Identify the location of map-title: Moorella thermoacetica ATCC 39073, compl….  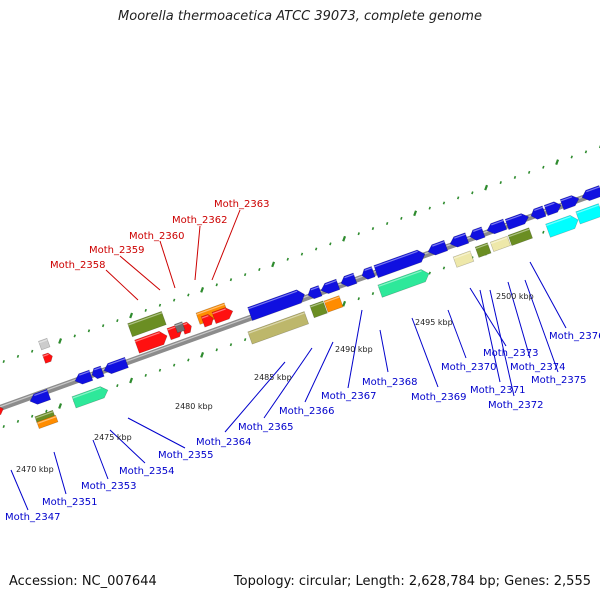
(300, 16).